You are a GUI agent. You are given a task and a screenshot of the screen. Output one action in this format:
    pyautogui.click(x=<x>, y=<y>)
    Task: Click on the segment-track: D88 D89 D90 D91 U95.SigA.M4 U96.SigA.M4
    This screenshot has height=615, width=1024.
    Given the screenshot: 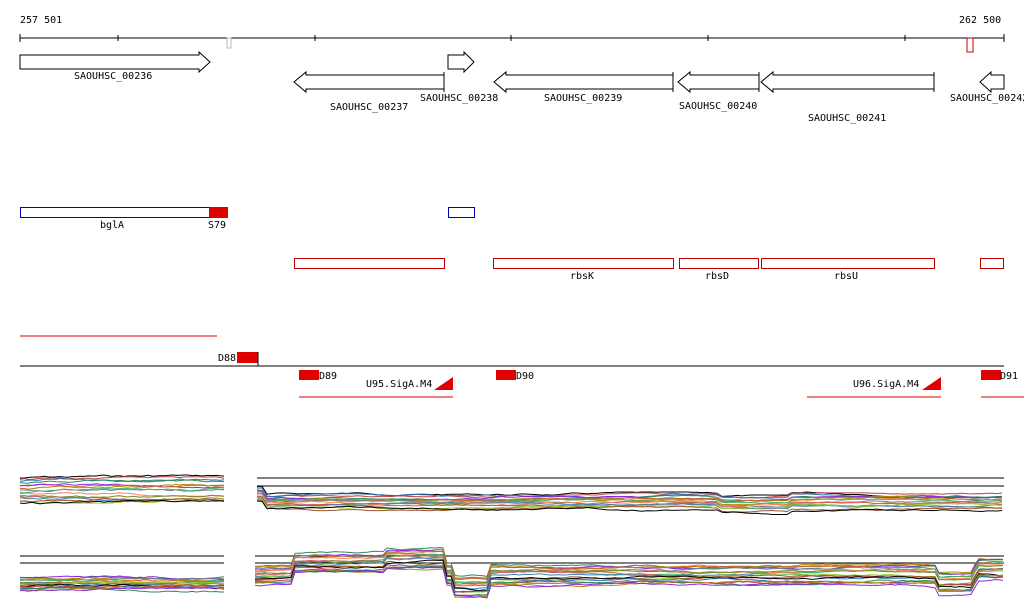 What is the action you would take?
    pyautogui.click(x=522, y=366)
    